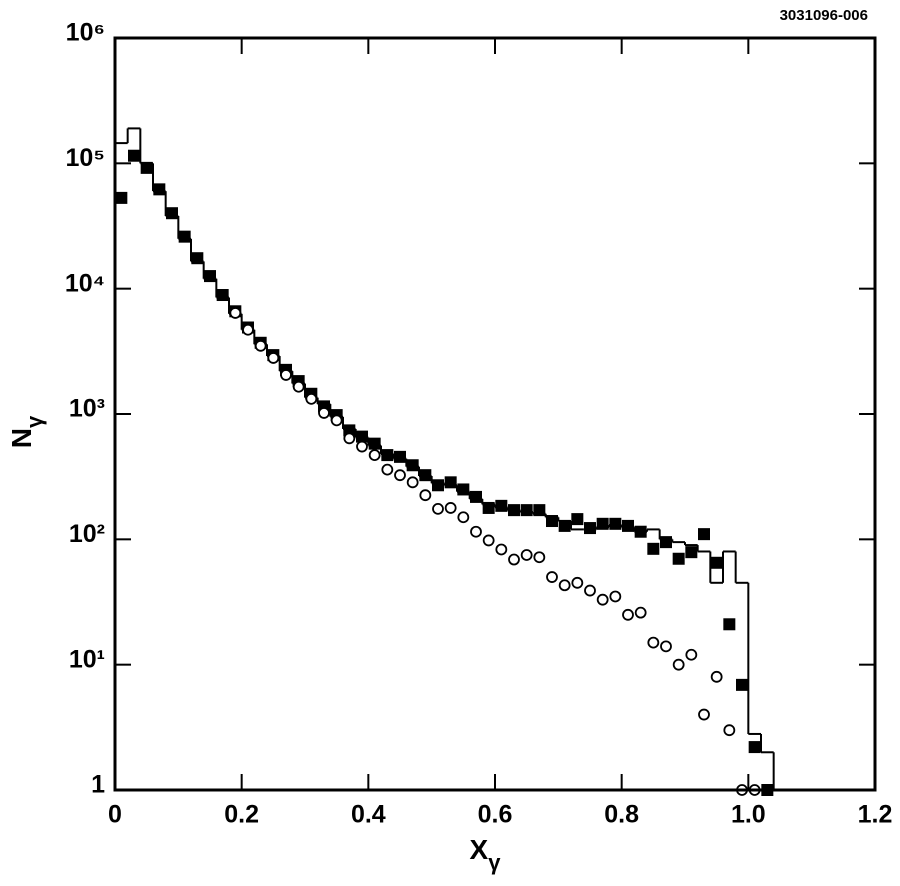 Image resolution: width=900 pixels, height=886 pixels. I want to click on y-tick-label: 10⁴, so click(85, 283).